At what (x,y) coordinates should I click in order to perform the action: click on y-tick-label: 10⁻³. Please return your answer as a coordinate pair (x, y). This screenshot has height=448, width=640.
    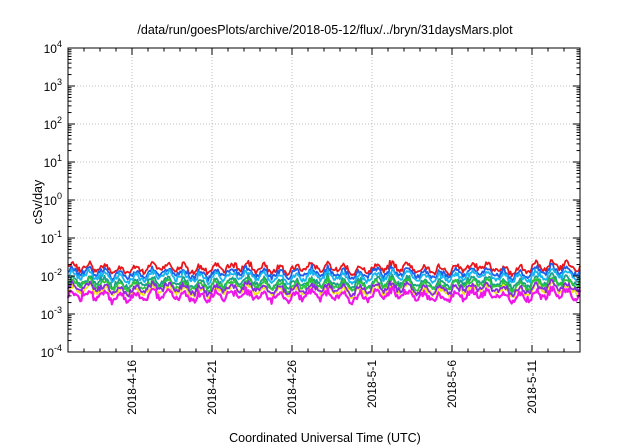
    Looking at the image, I should click on (51, 313).